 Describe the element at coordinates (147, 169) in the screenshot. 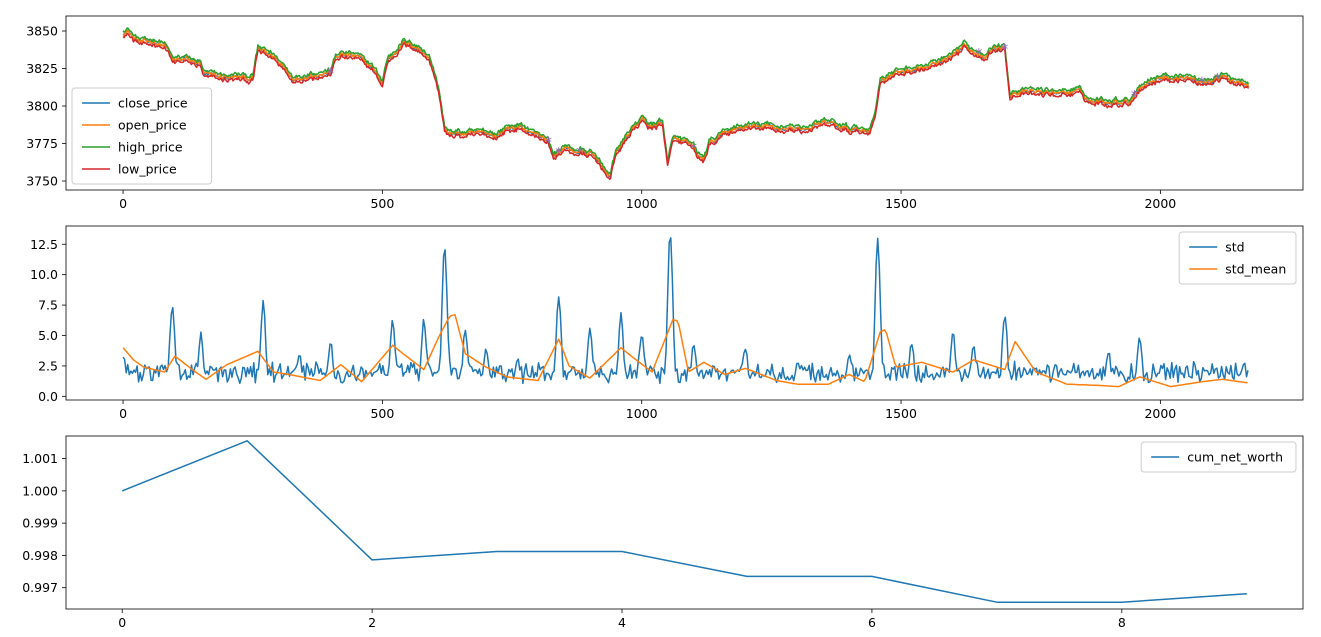

I see `legend-label: low_price` at that location.